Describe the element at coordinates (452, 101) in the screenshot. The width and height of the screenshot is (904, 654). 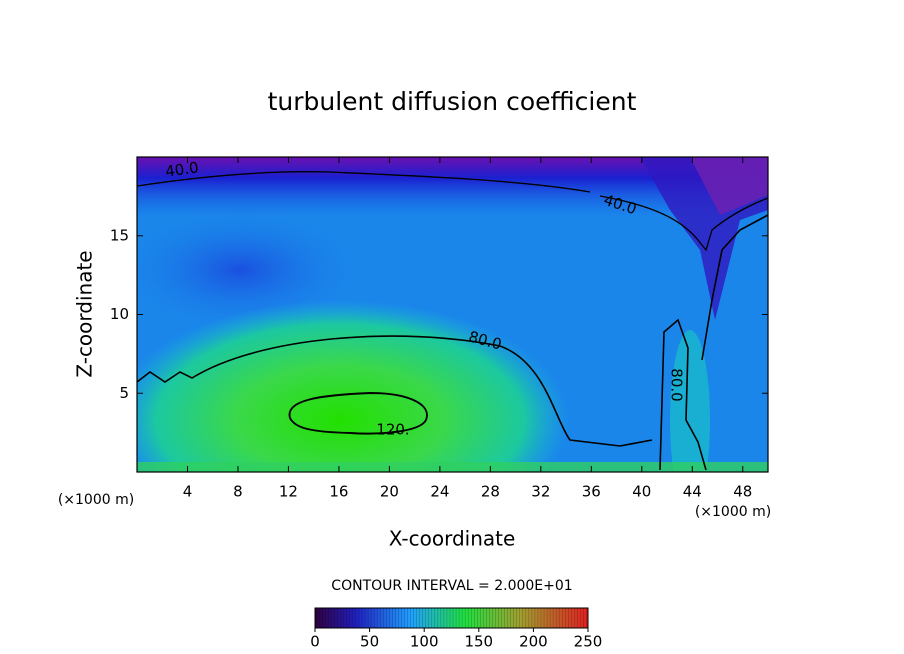
I see `chart-title: turbulent diffusion coefficient` at that location.